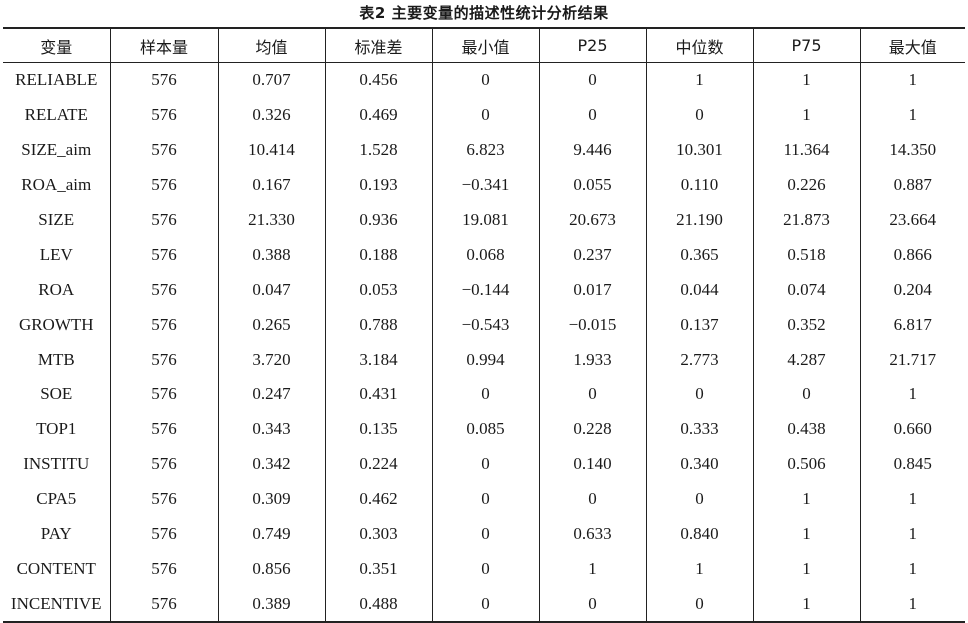 The width and height of the screenshot is (968, 623). Describe the element at coordinates (806, 464) in the screenshot. I see `cell-p75: 0.506` at that location.